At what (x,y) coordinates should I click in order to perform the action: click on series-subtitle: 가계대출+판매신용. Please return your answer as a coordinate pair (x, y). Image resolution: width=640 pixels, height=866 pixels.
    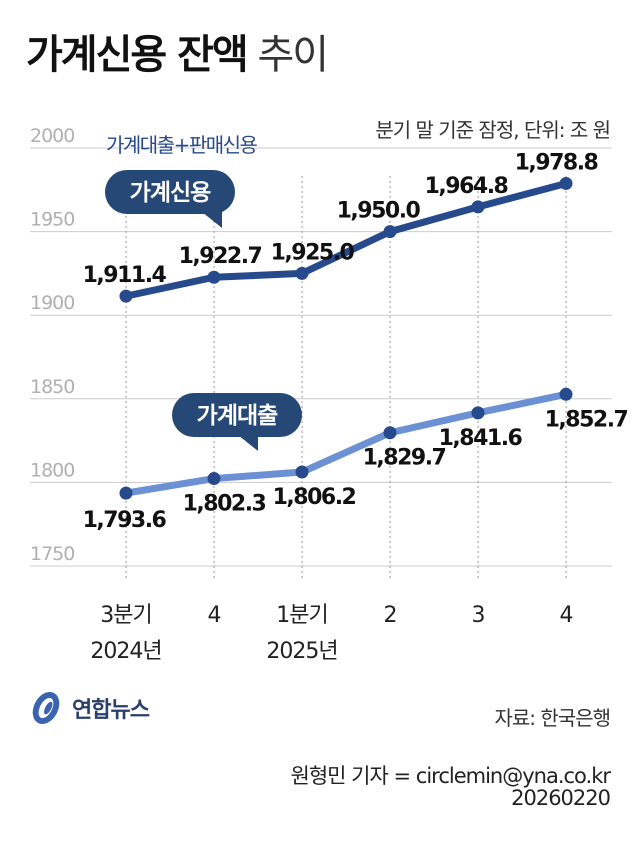
    Looking at the image, I should click on (182, 145).